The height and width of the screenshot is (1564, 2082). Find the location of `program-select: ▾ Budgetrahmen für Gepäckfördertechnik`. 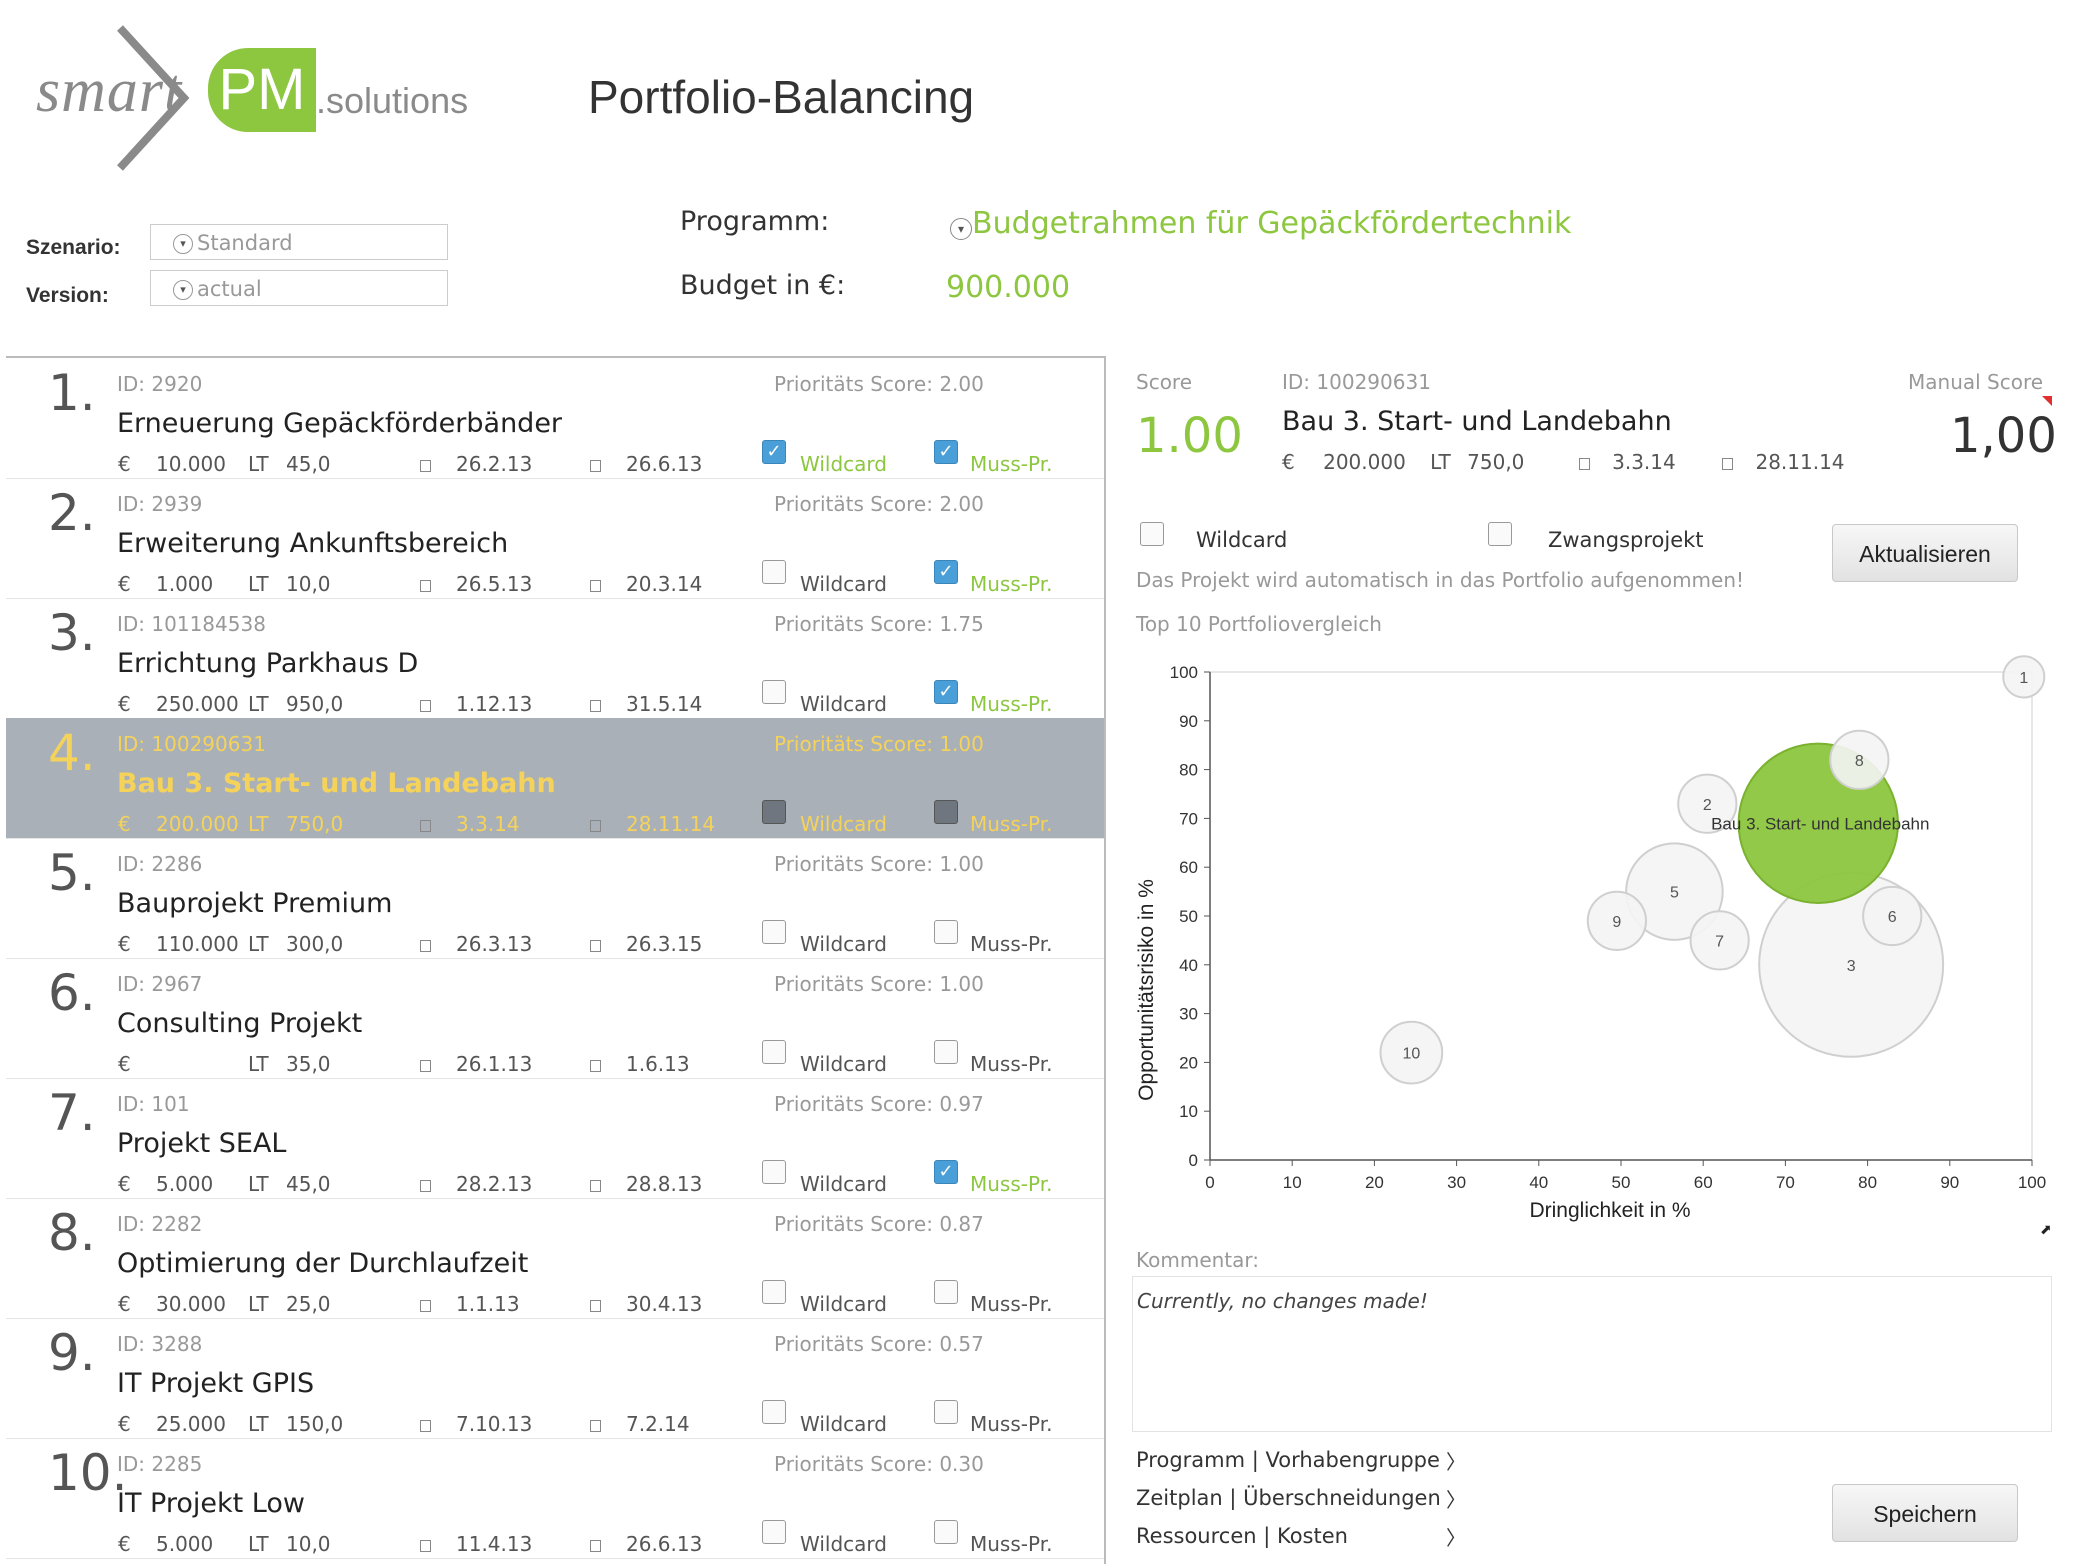

program-select: ▾ Budgetrahmen für Gepäckfördertechnik is located at coordinates (1260, 223).